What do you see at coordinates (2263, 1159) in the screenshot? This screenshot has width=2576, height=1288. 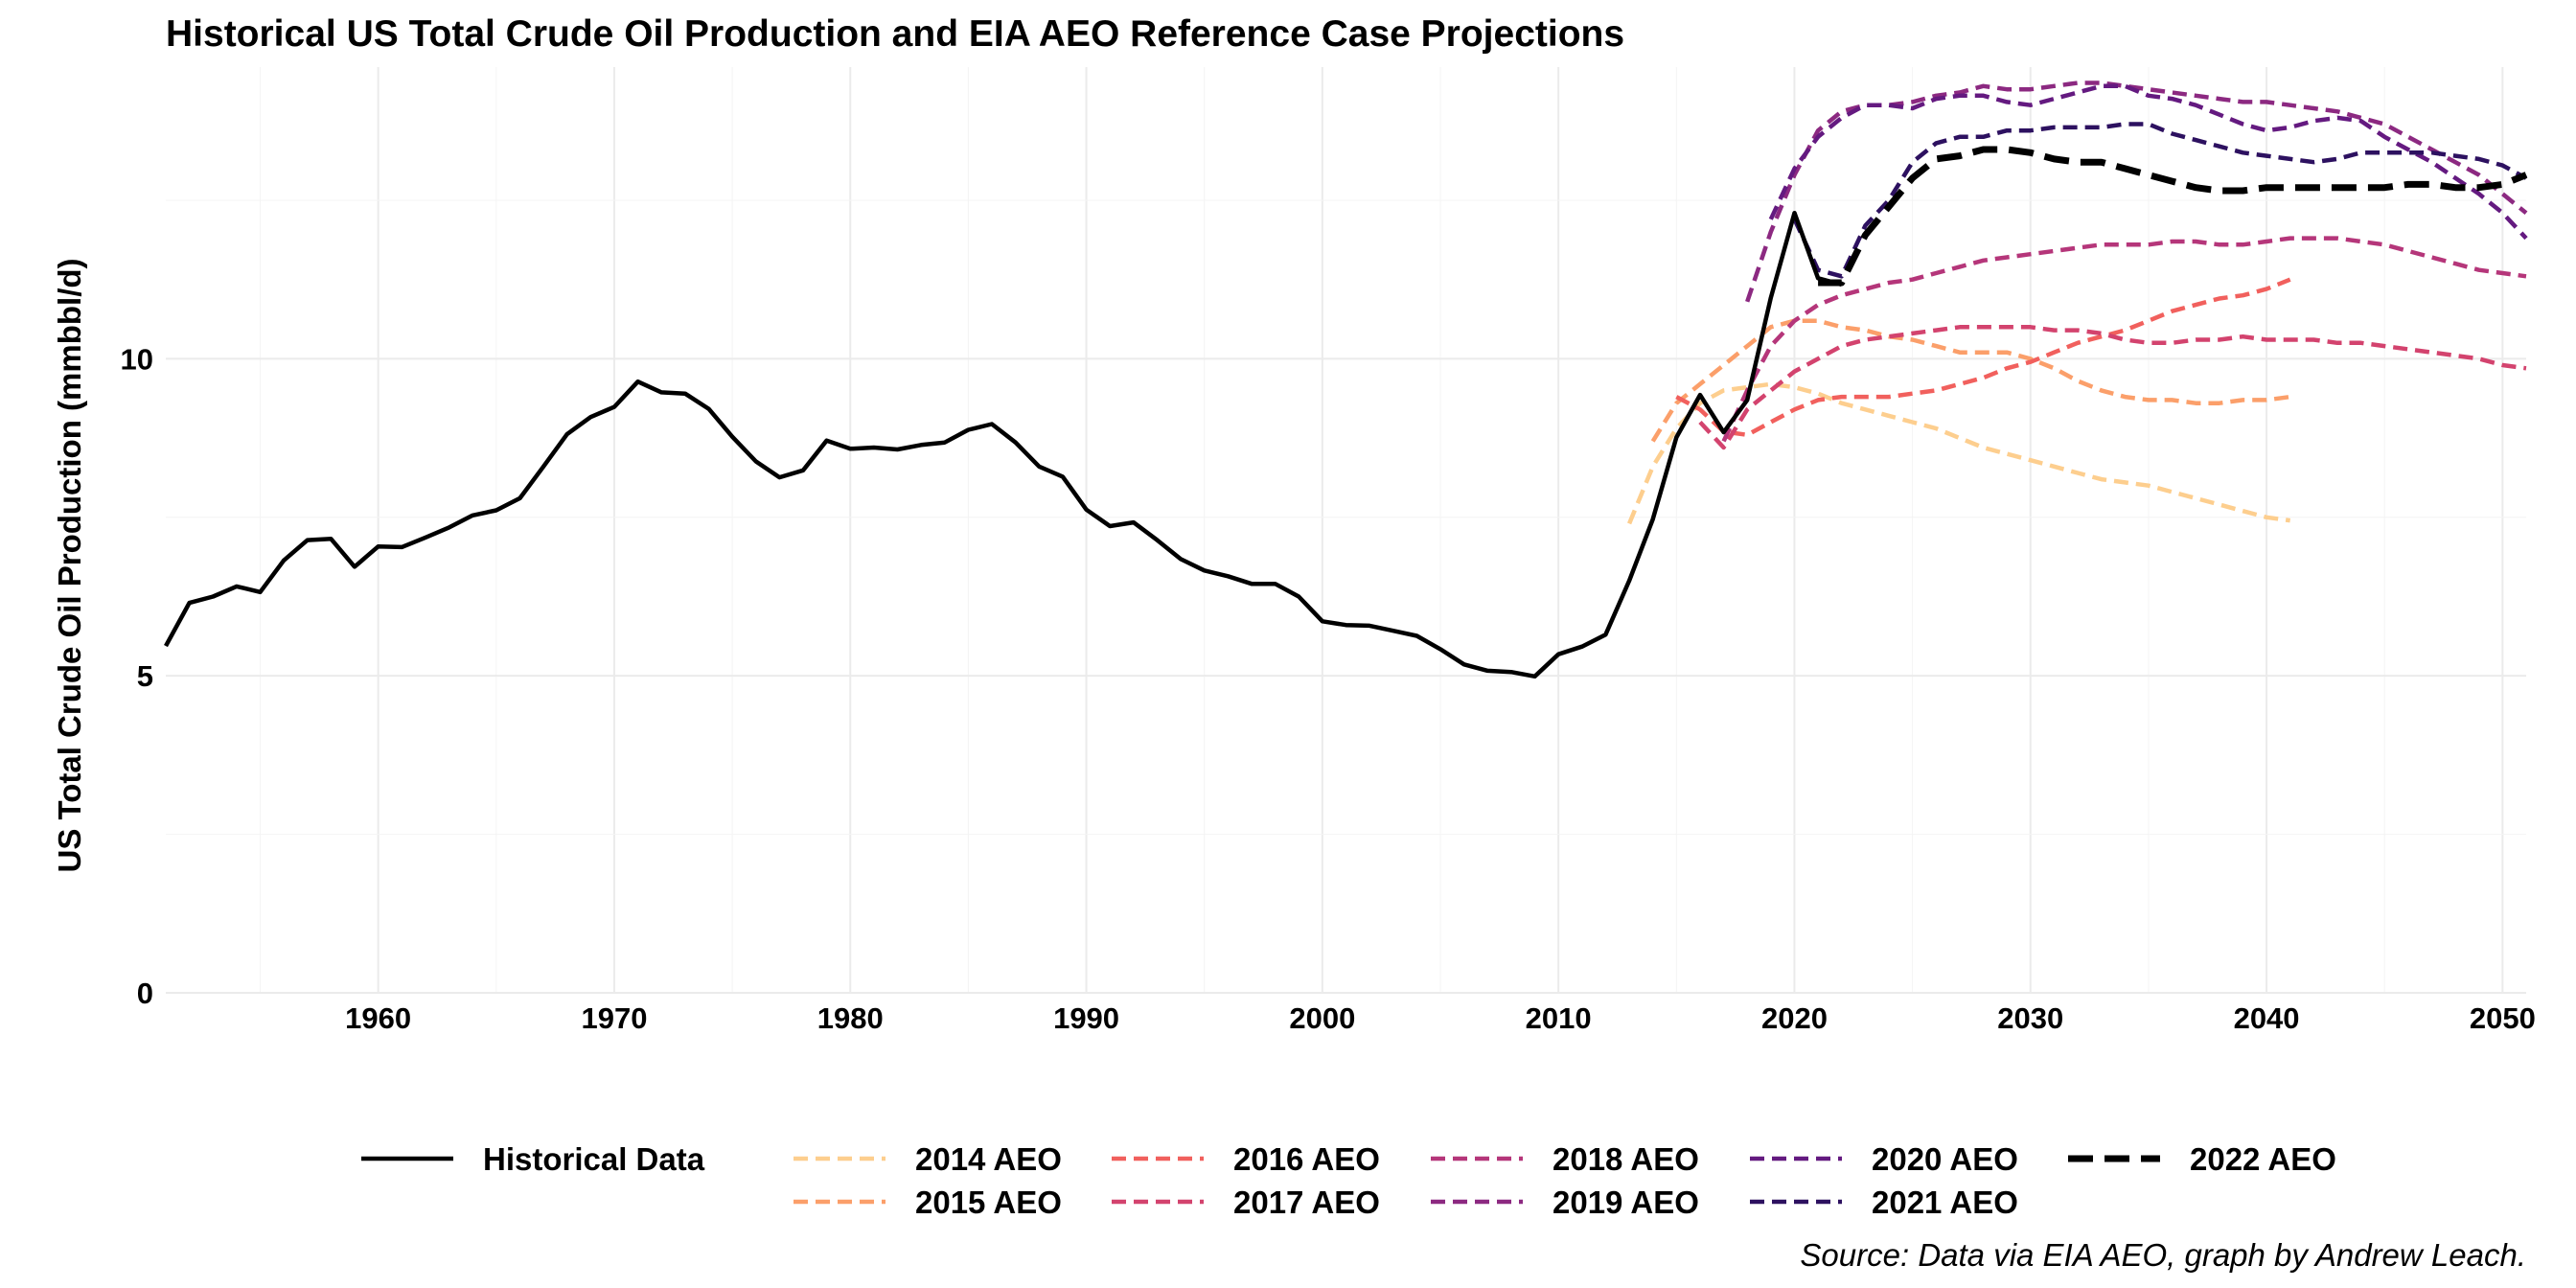 I see `legend-label: 2022 AEO` at bounding box center [2263, 1159].